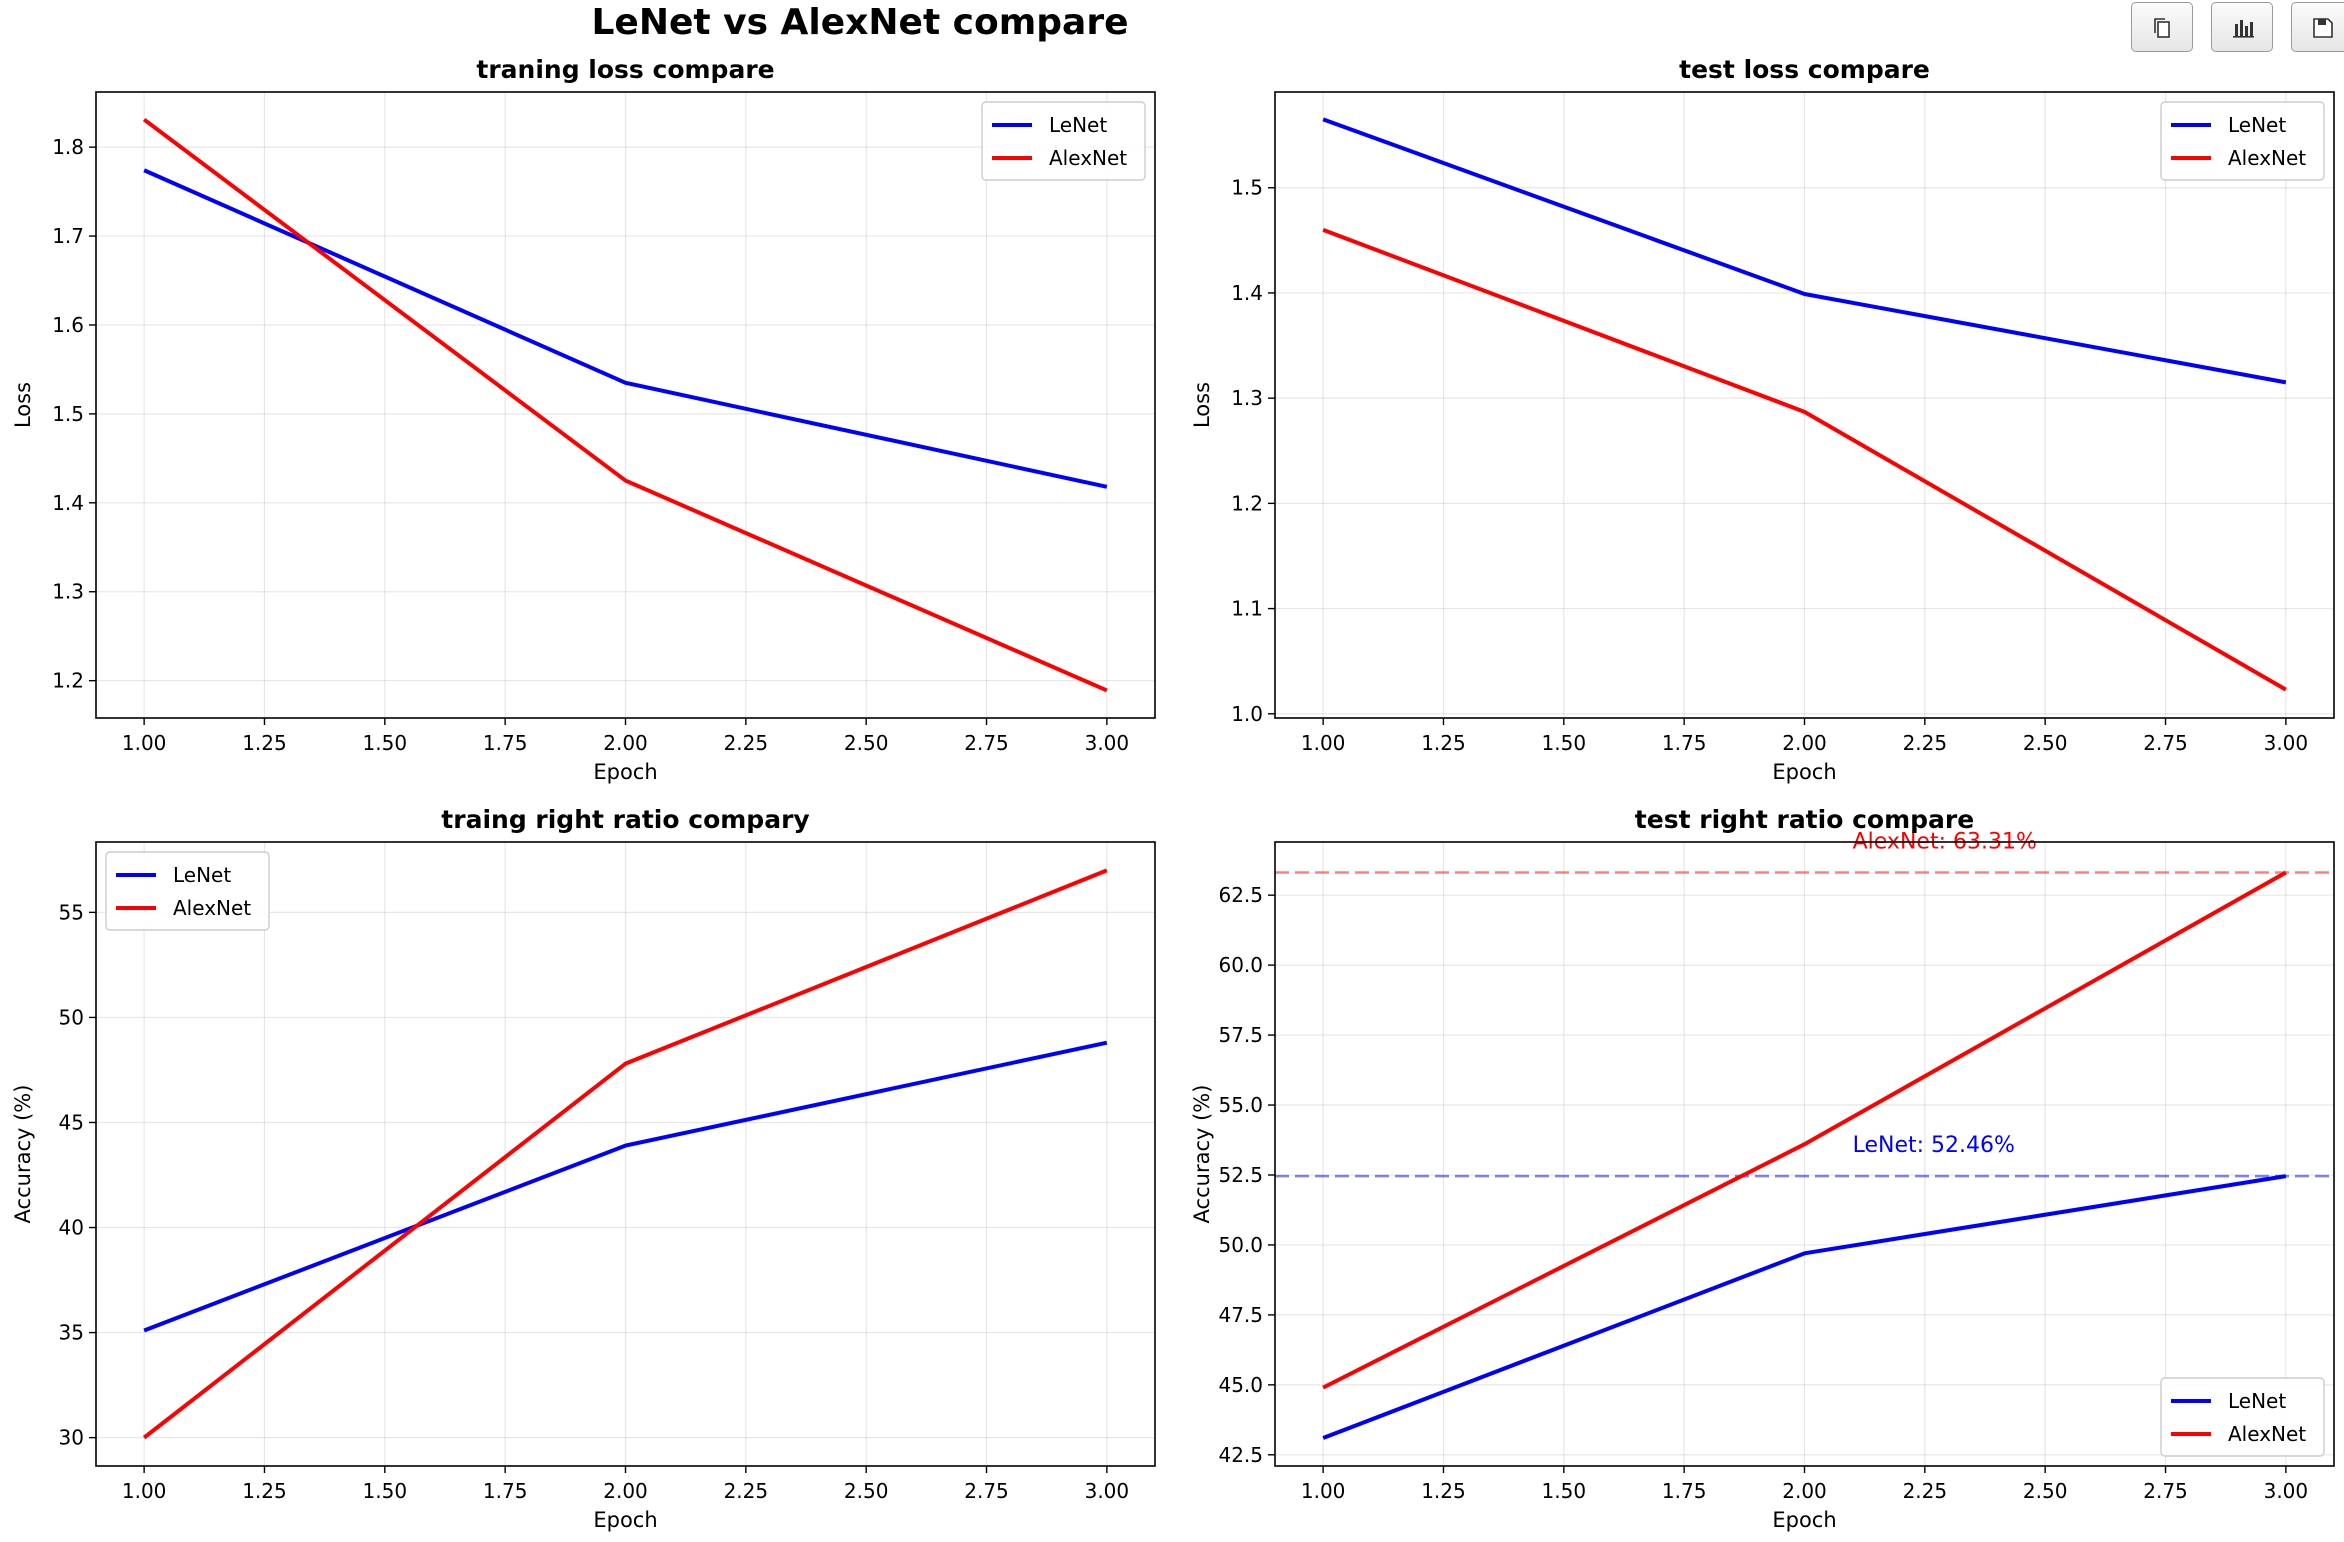 The height and width of the screenshot is (1542, 2344). I want to click on save-button, so click(2317, 27).